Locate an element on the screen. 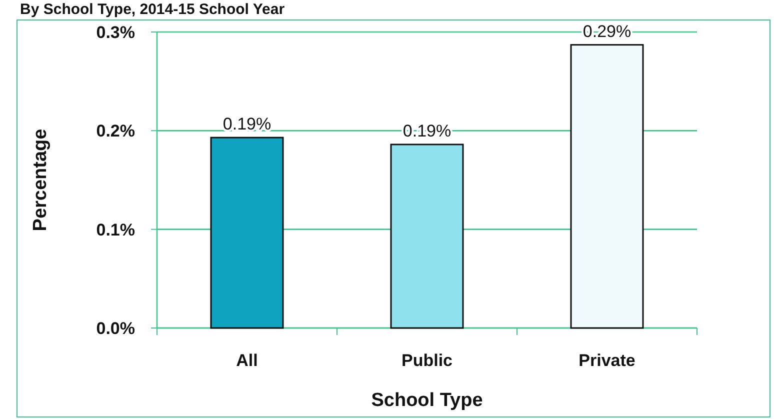  y-tick-label: 0.2% is located at coordinates (115, 131).